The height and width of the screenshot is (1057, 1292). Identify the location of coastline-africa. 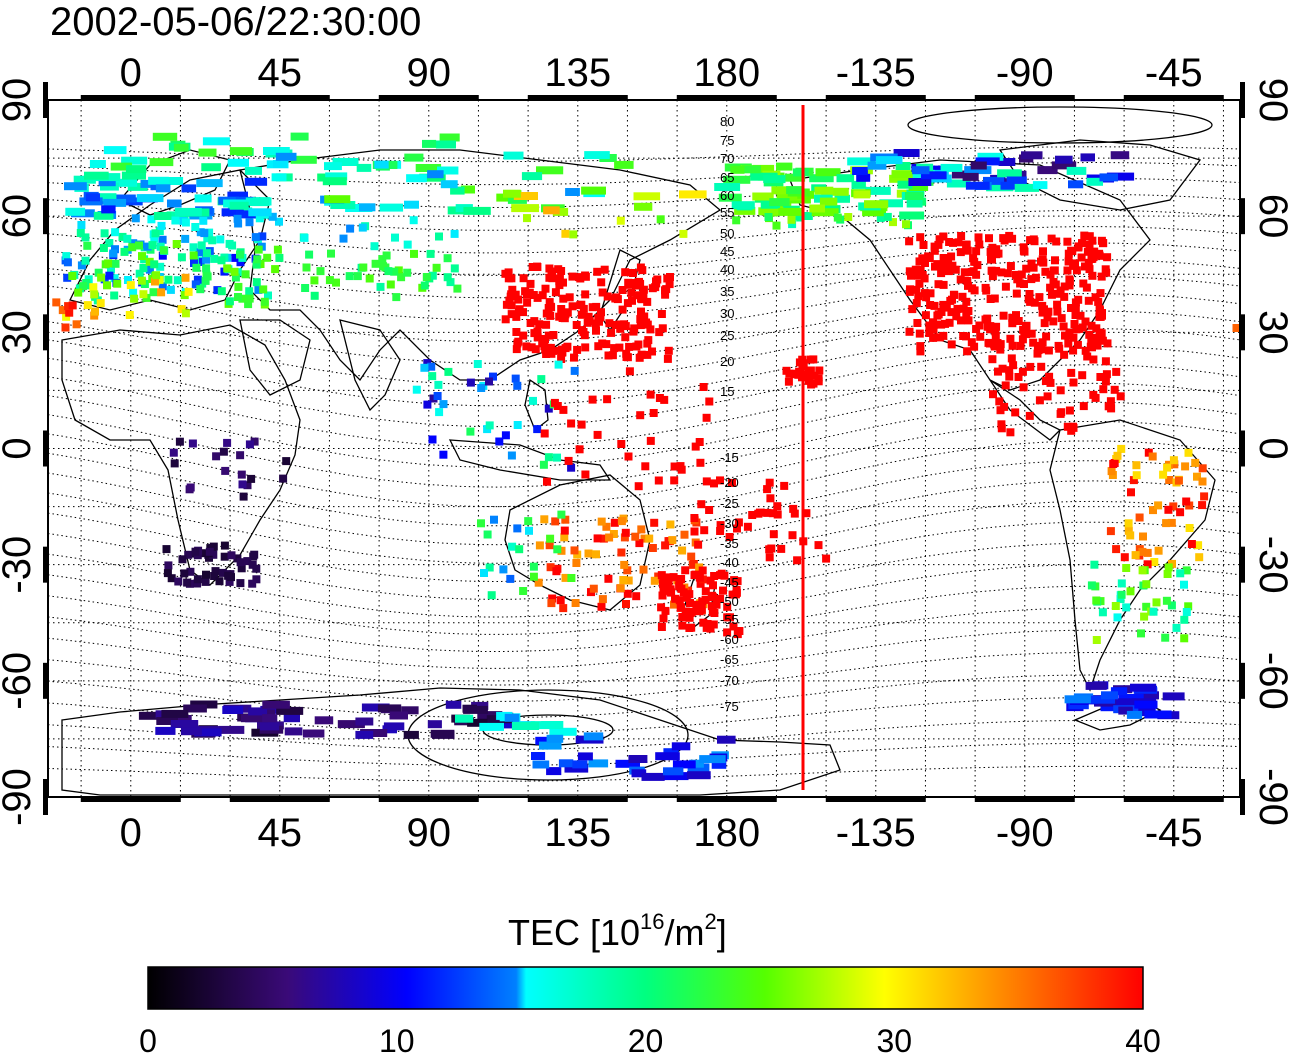
(181, 455).